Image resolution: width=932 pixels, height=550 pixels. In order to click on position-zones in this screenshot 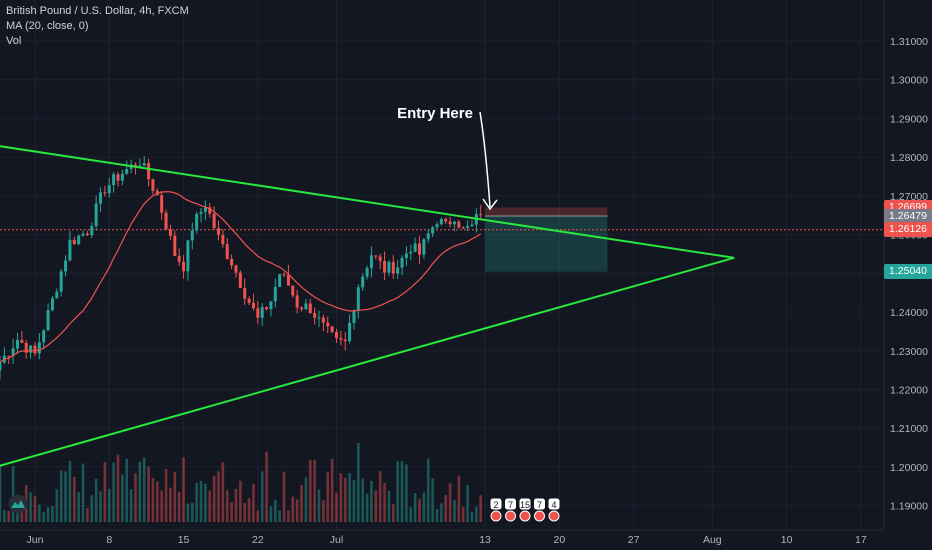, I will do `click(442, 239)`.